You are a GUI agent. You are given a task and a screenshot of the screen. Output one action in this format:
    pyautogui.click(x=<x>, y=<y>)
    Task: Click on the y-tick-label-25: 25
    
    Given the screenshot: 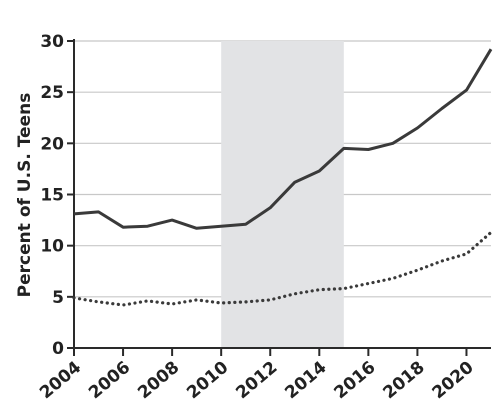 What is the action you would take?
    pyautogui.click(x=52, y=93)
    